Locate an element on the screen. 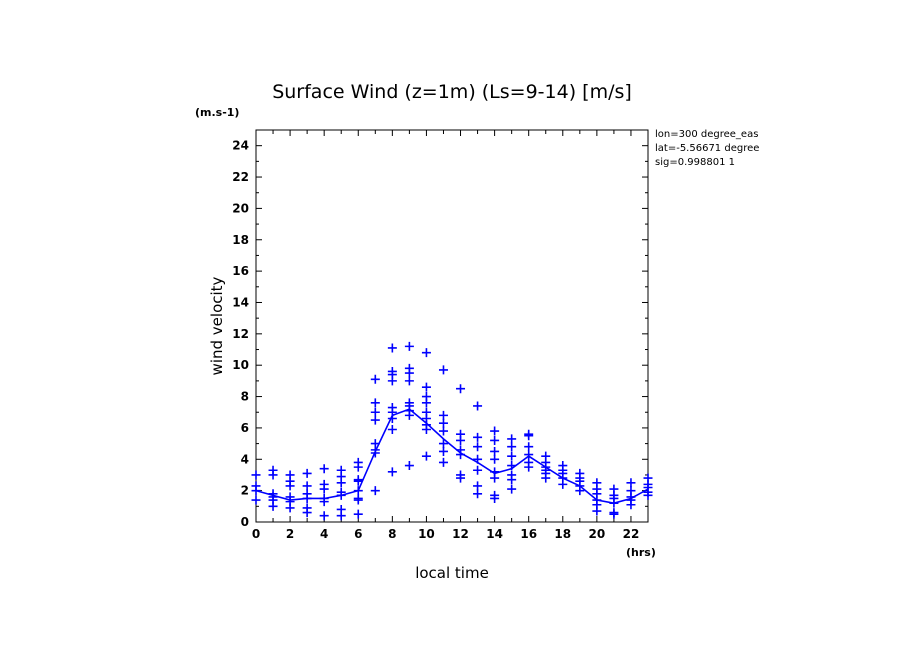 The image size is (904, 654). x-tick-label: 4 is located at coordinates (324, 534).